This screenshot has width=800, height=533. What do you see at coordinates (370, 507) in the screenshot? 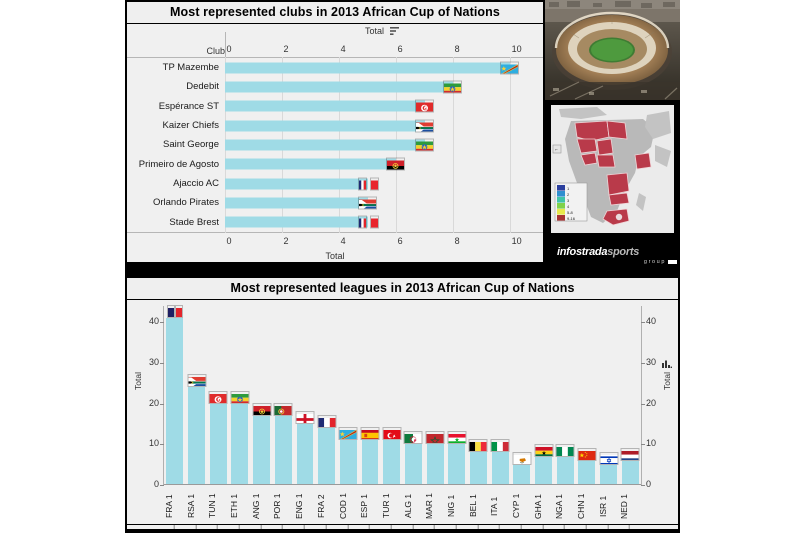
I see `leagues-x-tick-label: ESP 1` at bounding box center [370, 507].